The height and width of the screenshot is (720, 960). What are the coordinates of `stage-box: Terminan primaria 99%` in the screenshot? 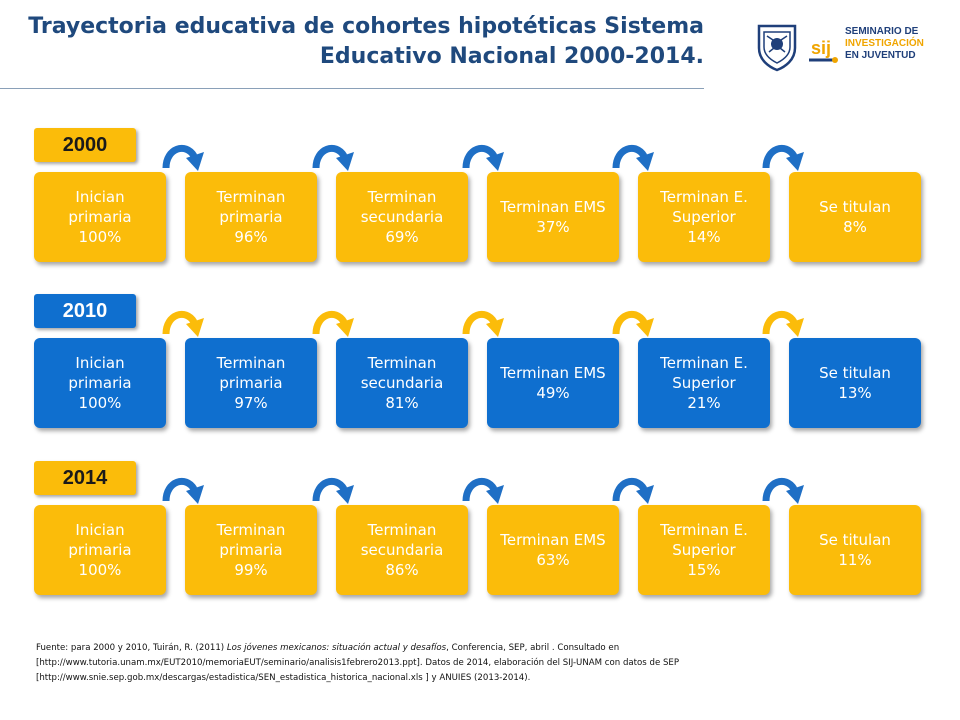 It's located at (251, 550).